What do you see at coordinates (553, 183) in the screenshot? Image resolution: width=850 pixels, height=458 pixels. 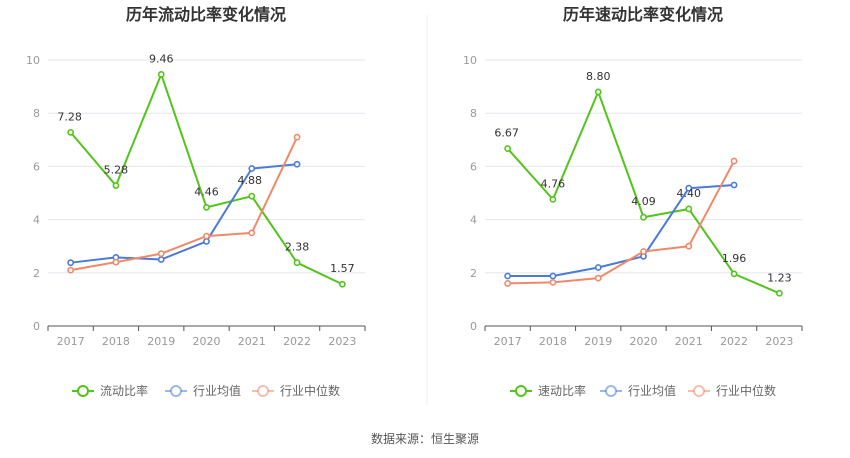 I see `quick-ratio-chart-data-label: 4.76` at bounding box center [553, 183].